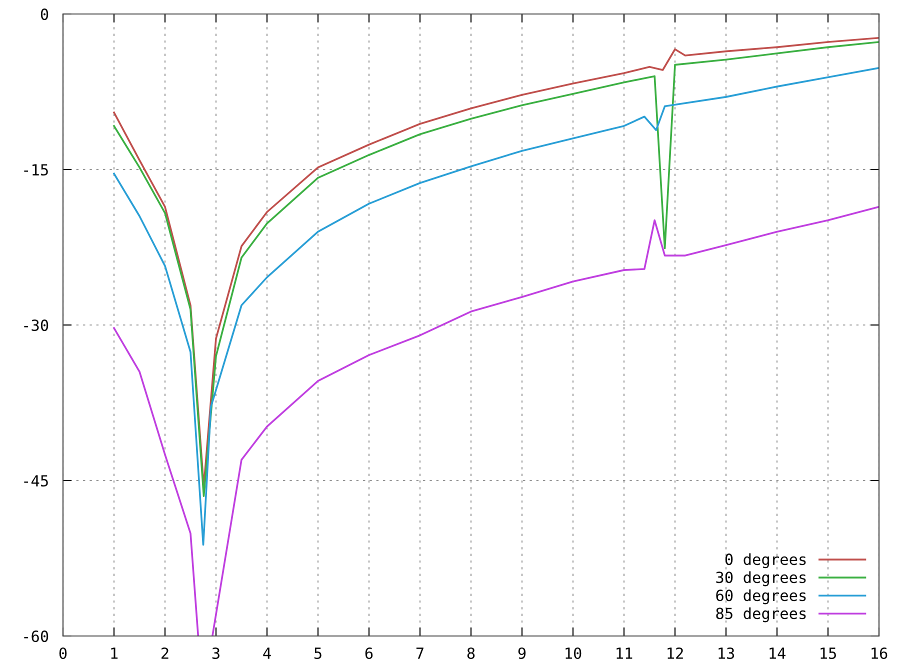 The image size is (902, 664). Describe the element at coordinates (44, 14) in the screenshot. I see `y-tick-label: 0` at that location.